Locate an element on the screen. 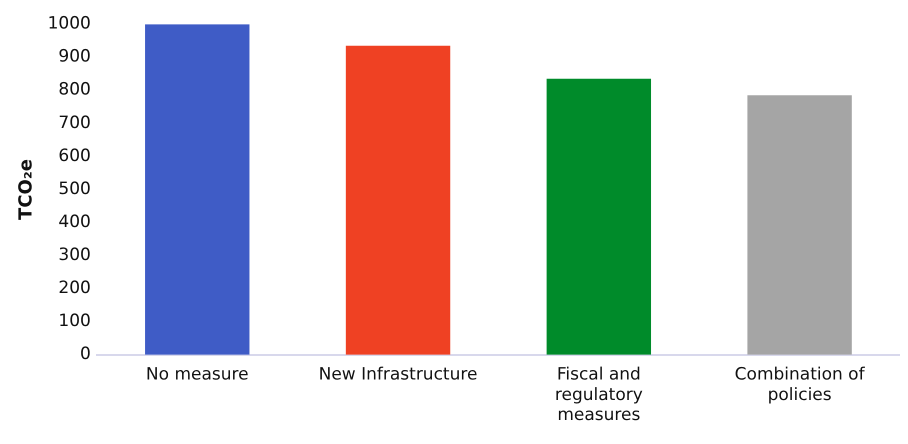 The image size is (908, 444). y-tick-label: 1000 is located at coordinates (69, 24).